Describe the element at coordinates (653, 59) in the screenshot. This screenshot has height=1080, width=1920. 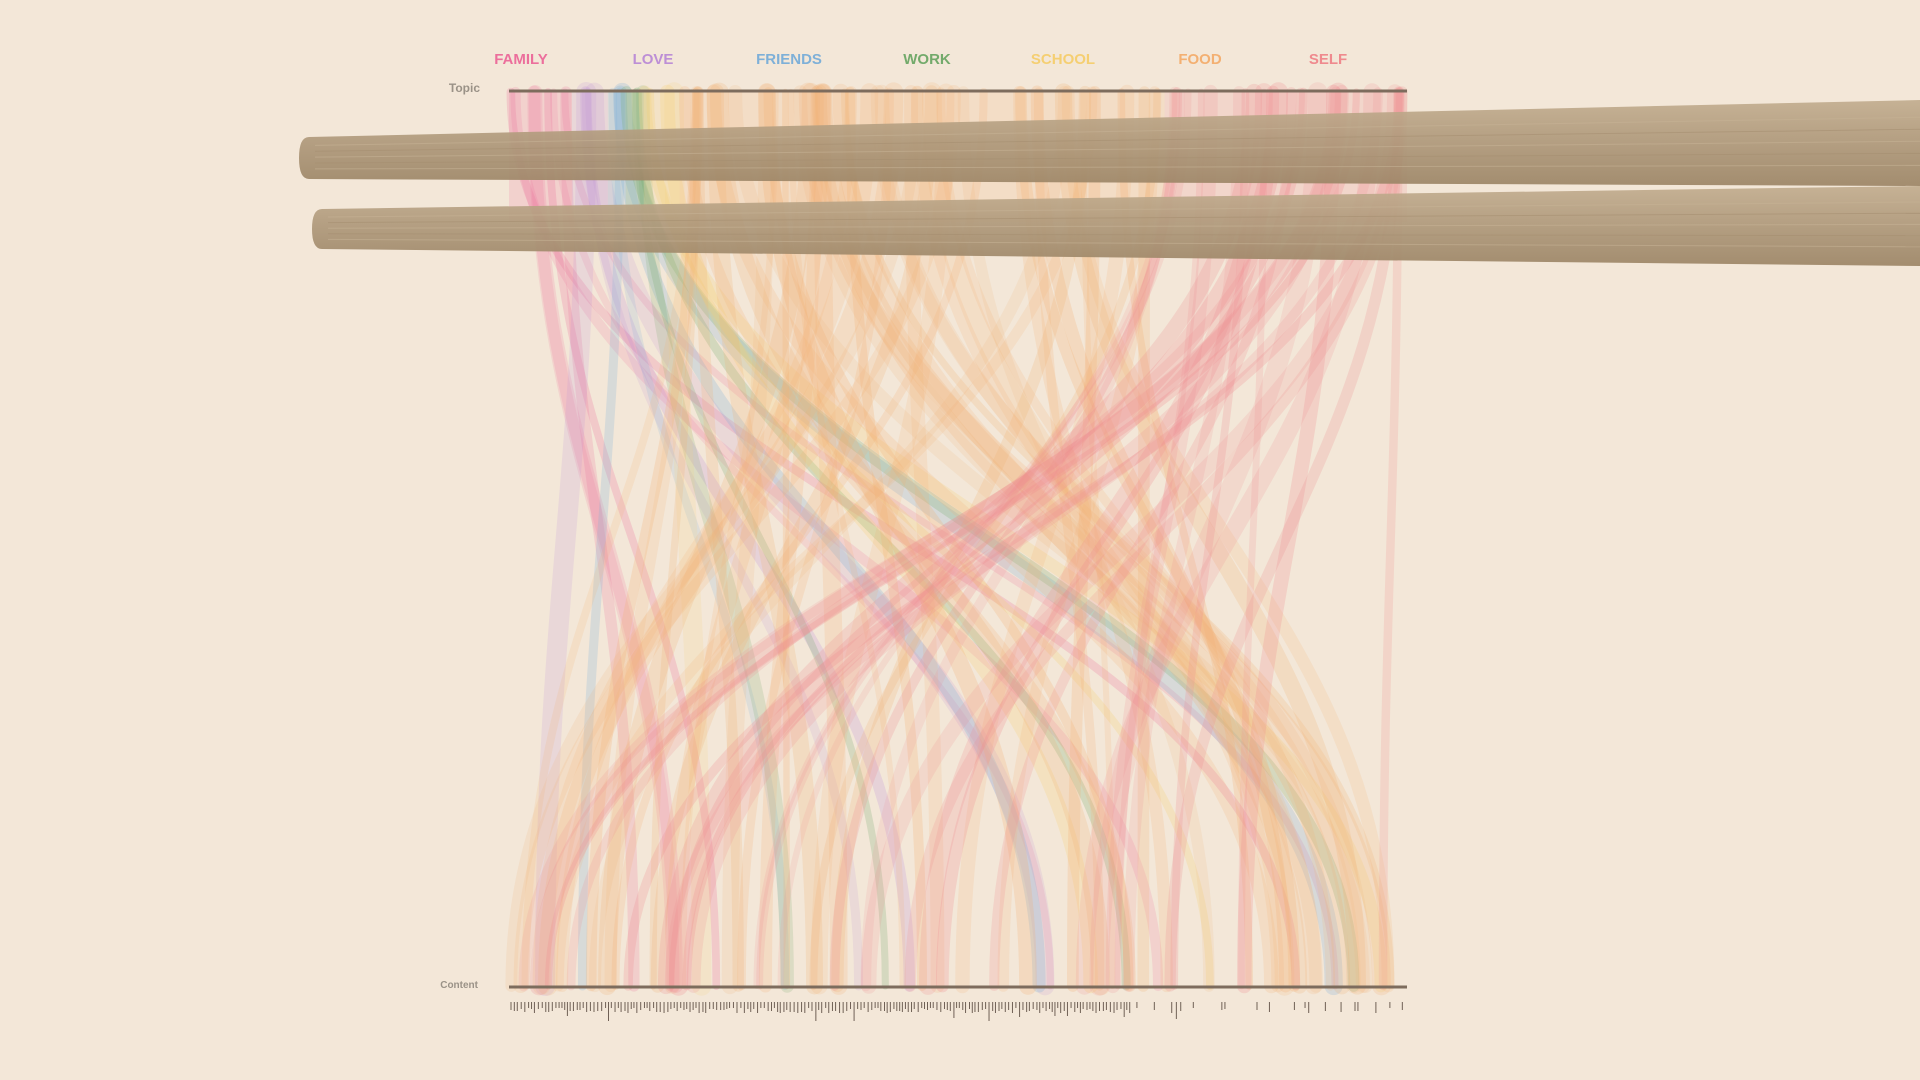
I see `legend-item-love: LOVE` at that location.